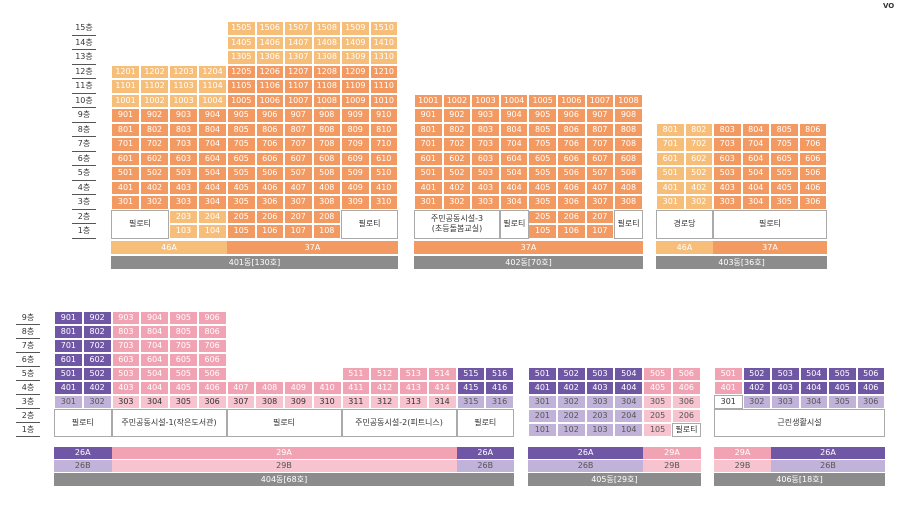 The image size is (899, 505). What do you see at coordinates (485, 144) in the screenshot?
I see `unit-cell: 703` at bounding box center [485, 144].